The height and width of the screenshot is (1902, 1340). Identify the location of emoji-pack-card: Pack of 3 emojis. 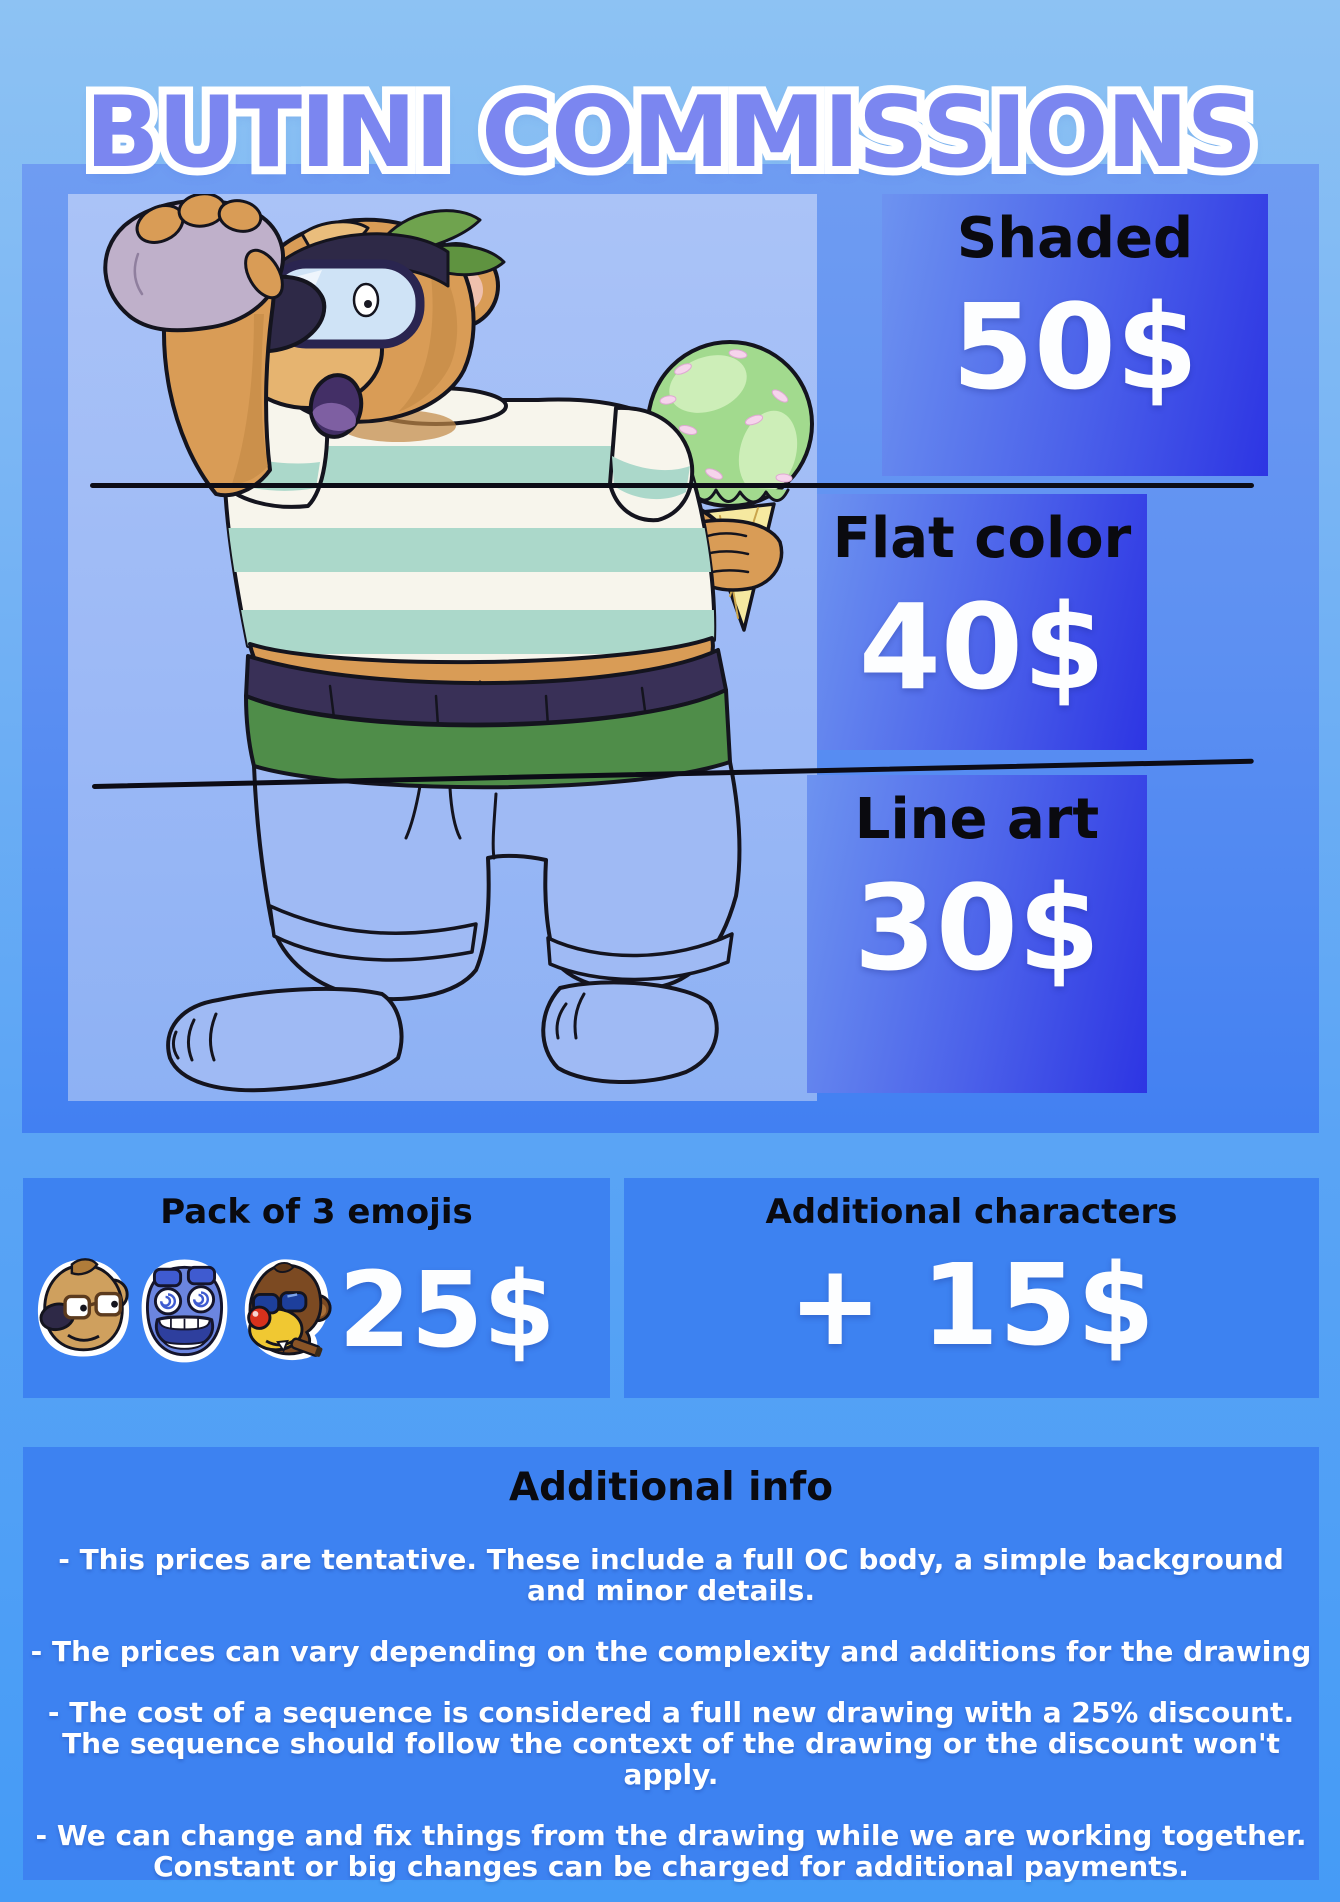
(316, 1288).